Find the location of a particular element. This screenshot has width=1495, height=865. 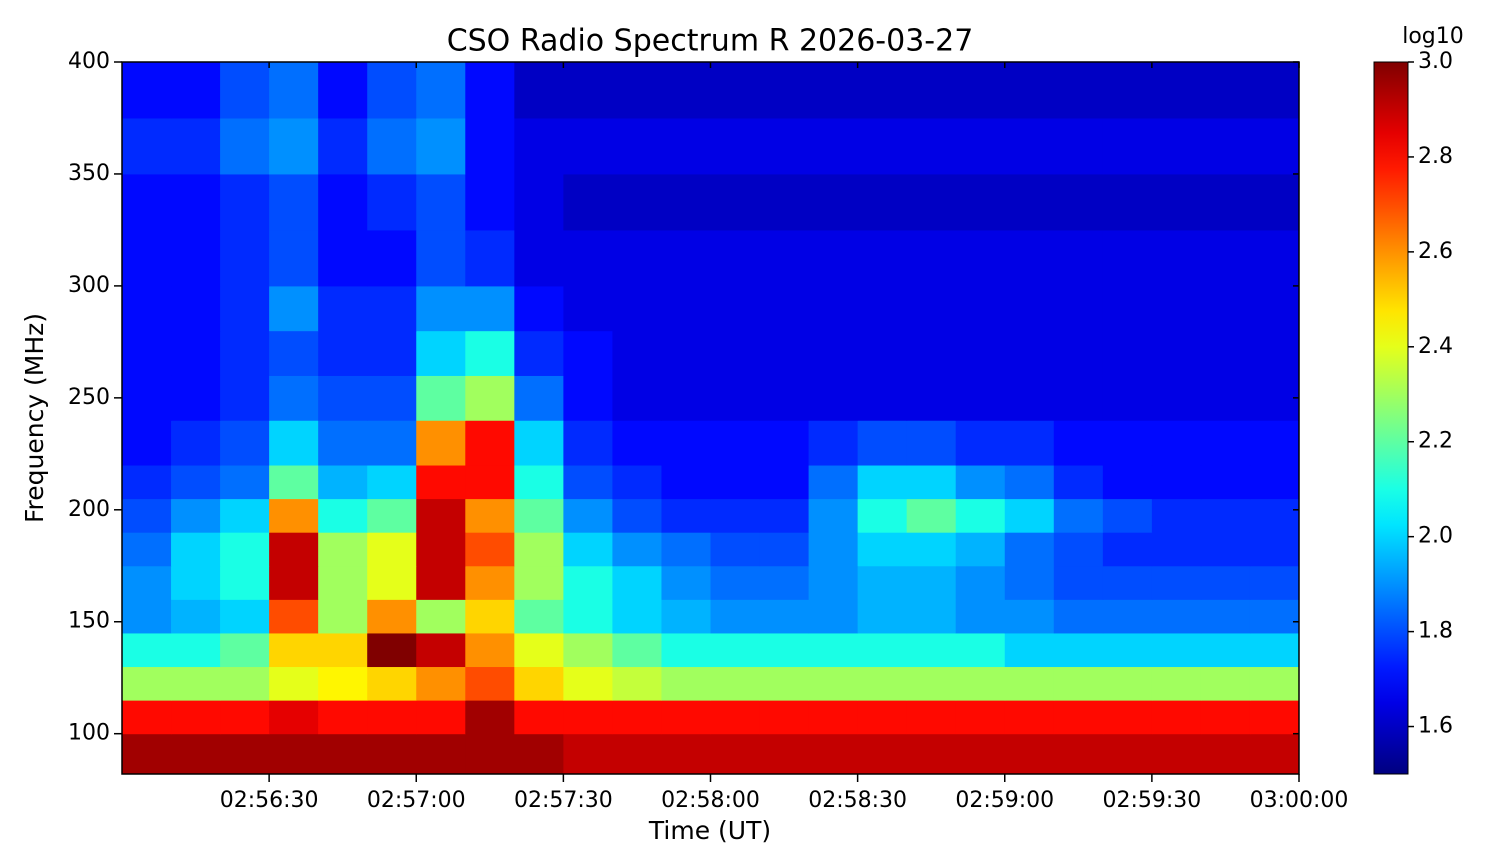

y-tick-label: 250 is located at coordinates (89, 397).